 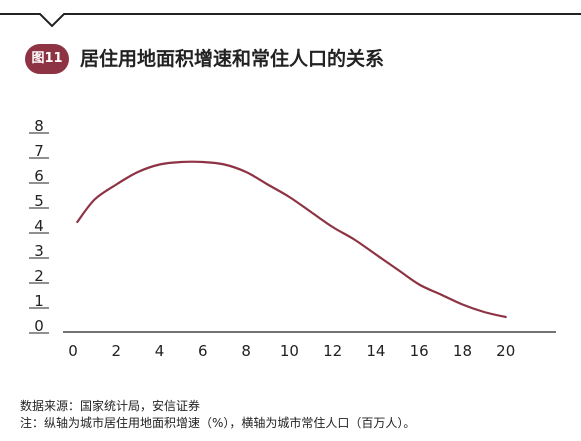 What do you see at coordinates (47, 59) in the screenshot?
I see `figure-badge: 图11` at bounding box center [47, 59].